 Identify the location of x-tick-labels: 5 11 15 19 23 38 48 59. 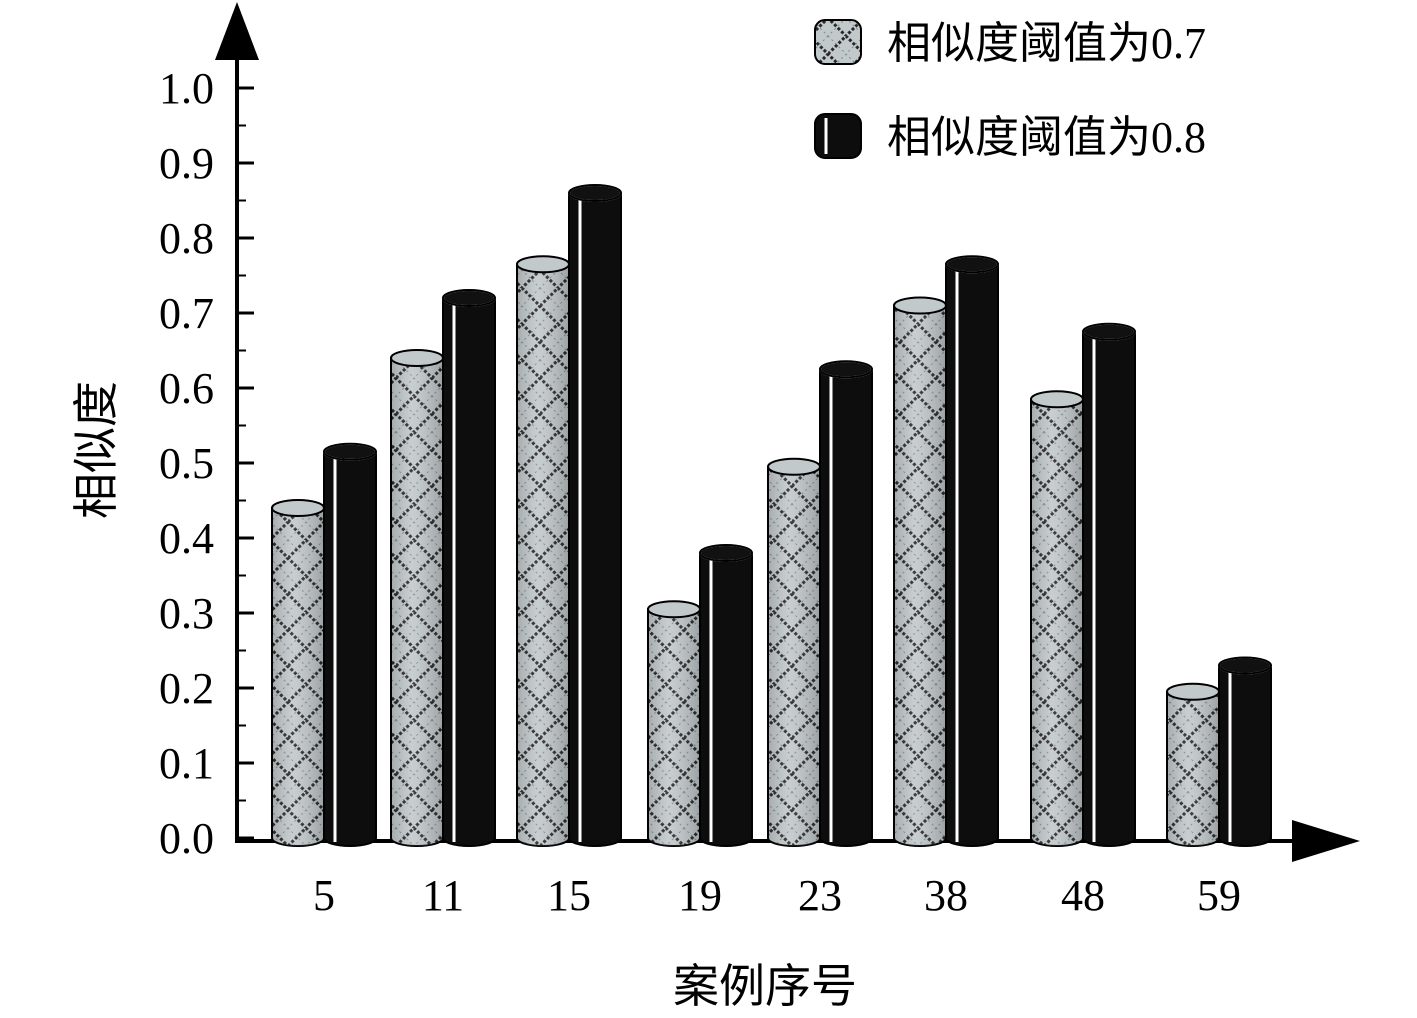
(777, 895).